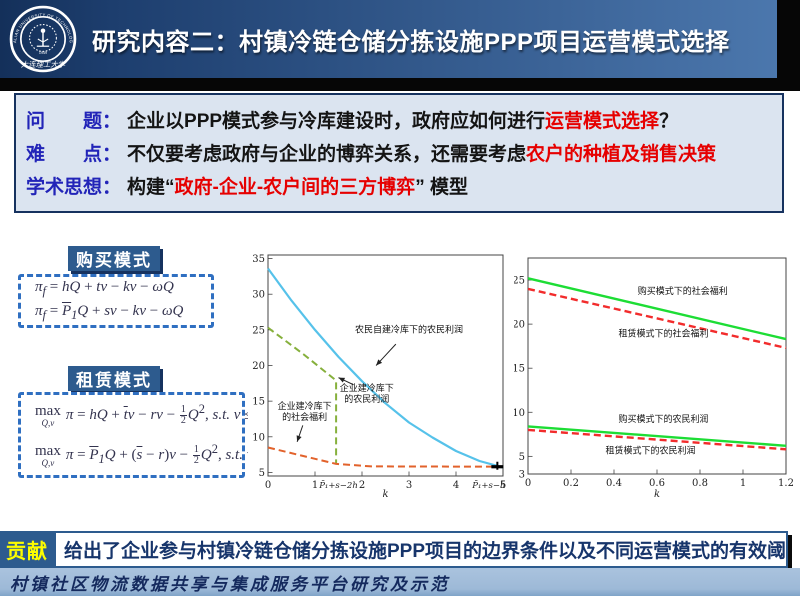 This screenshot has height=596, width=800. Describe the element at coordinates (456, 485) in the screenshot. I see `svg-text: 4` at that location.